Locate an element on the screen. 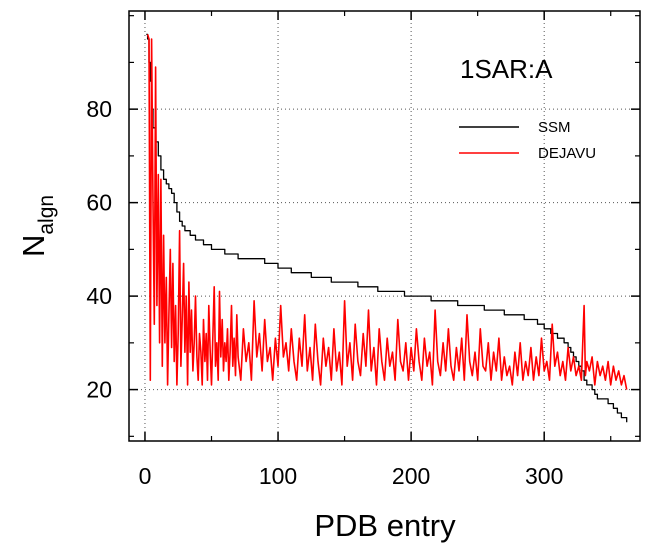 This screenshot has width=670, height=555. x-tick-label: 100 is located at coordinates (278, 476).